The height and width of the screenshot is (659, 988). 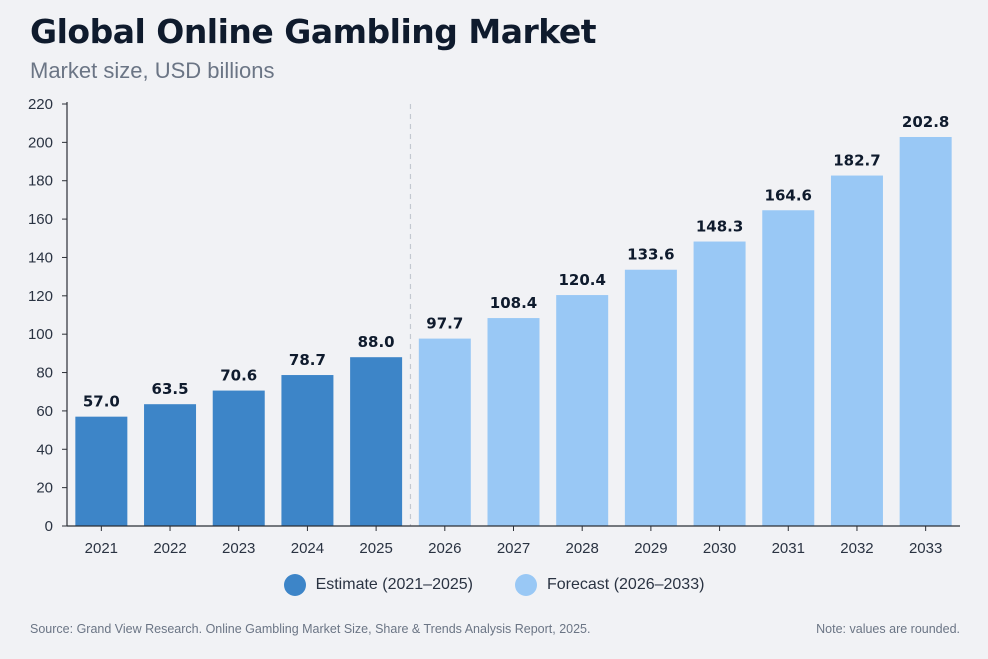 I want to click on x-tick-label-2025: 2025, so click(x=375, y=548).